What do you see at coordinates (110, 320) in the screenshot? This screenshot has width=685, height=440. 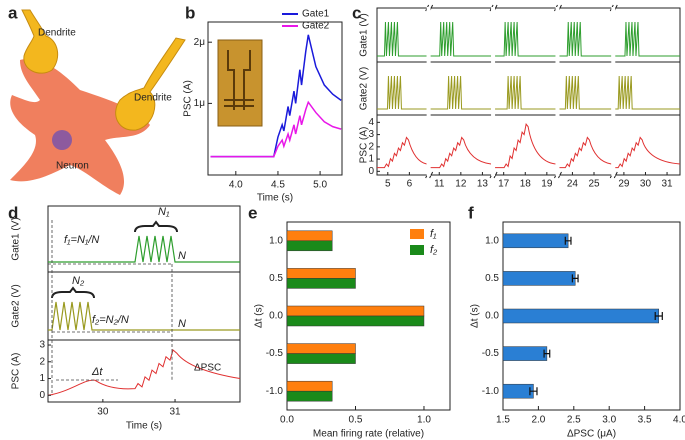 I see `annotation: f₂=N₂/N` at bounding box center [110, 320].